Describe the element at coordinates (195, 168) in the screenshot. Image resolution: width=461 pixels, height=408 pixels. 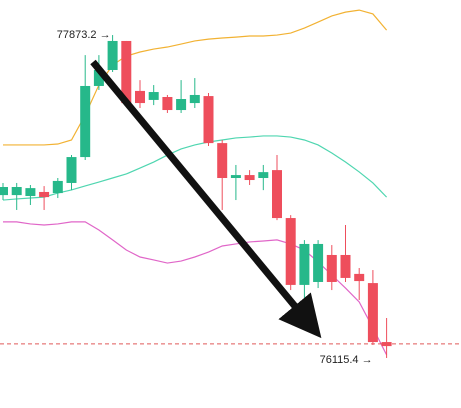
I see `band-line` at that location.